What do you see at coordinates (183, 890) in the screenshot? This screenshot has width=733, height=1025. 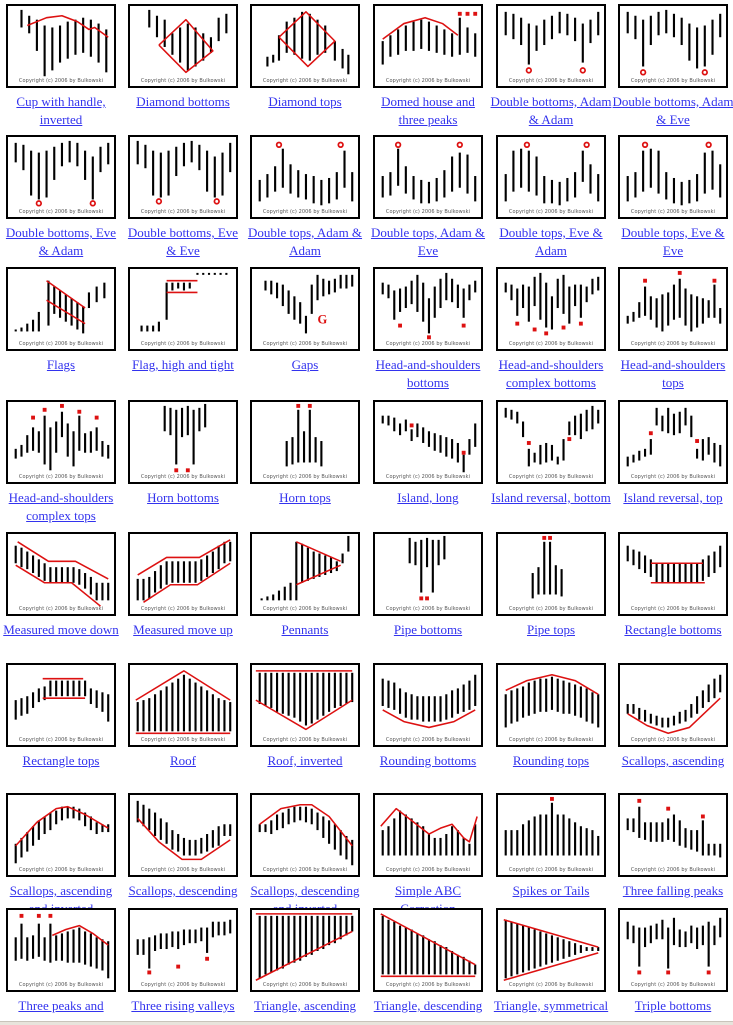 I see `pattern-link: Scallops, descending` at bounding box center [183, 890].